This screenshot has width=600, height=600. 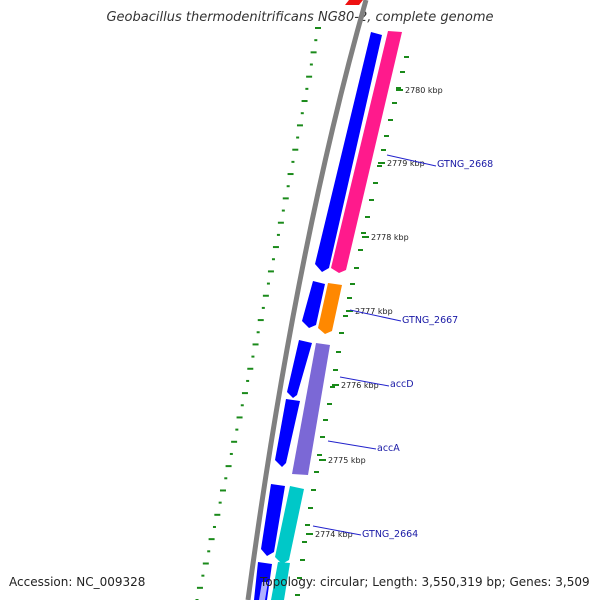 I want to click on tick-label: 2779 kbp, so click(x=406, y=163).